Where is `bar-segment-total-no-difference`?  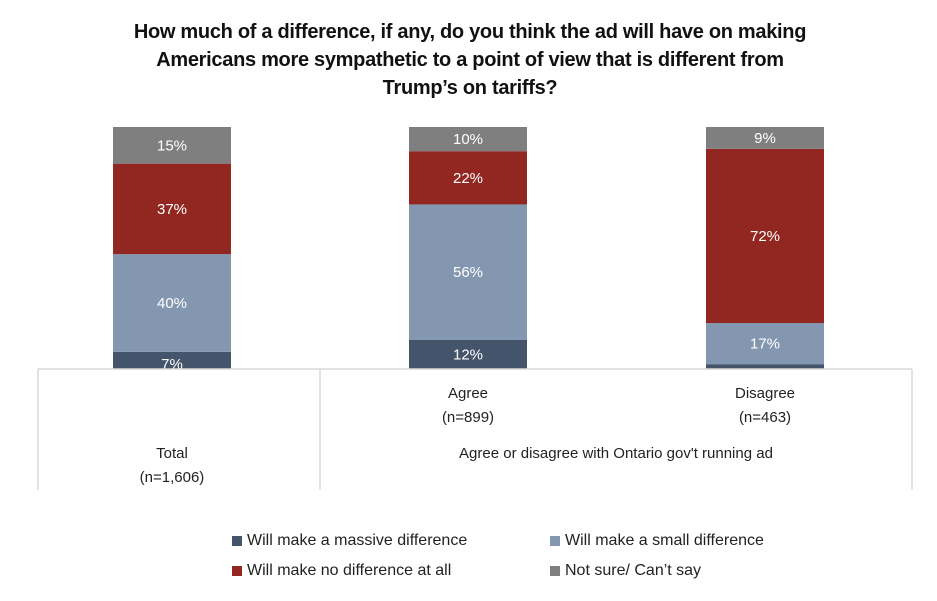
bar-segment-total-no-difference is located at coordinates (172, 209).